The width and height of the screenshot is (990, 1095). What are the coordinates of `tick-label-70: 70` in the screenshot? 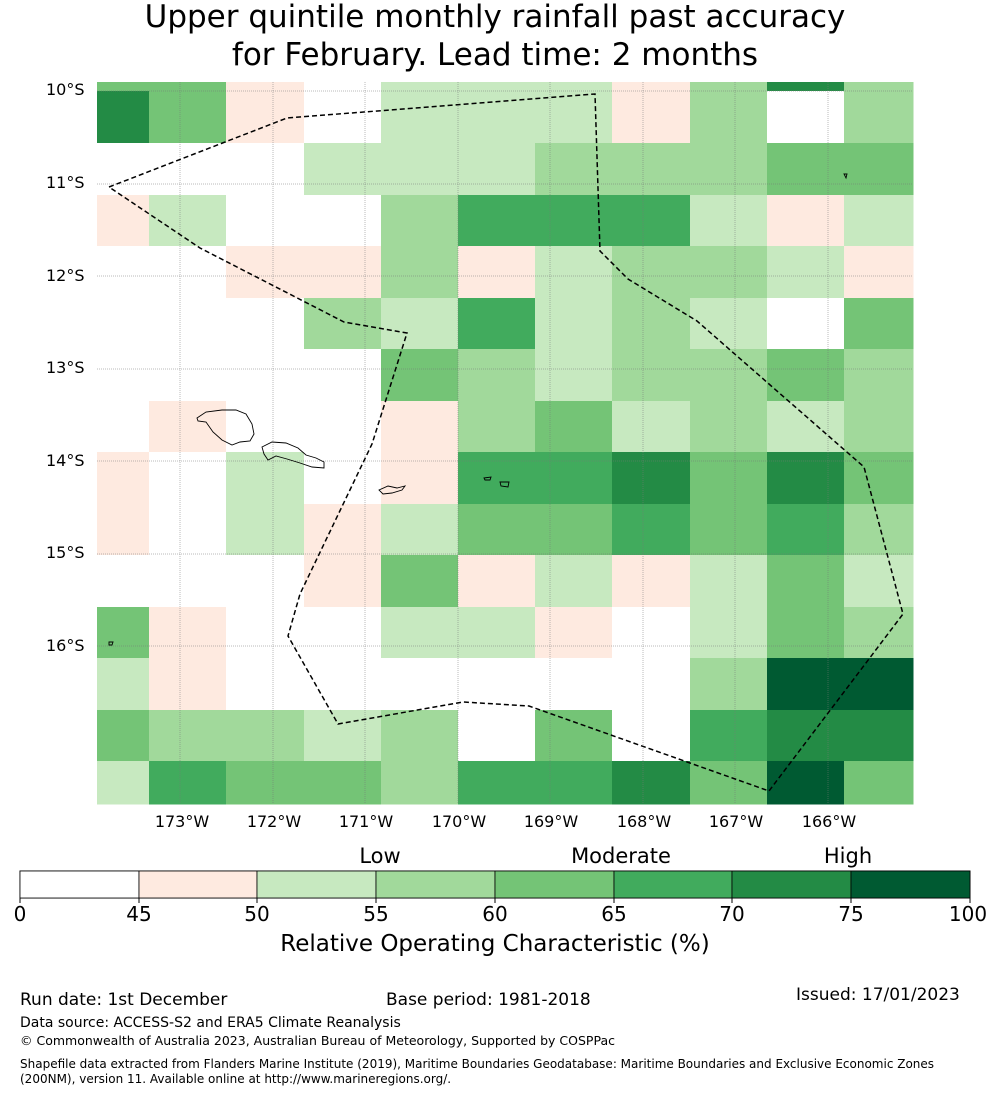 It's located at (732, 914).